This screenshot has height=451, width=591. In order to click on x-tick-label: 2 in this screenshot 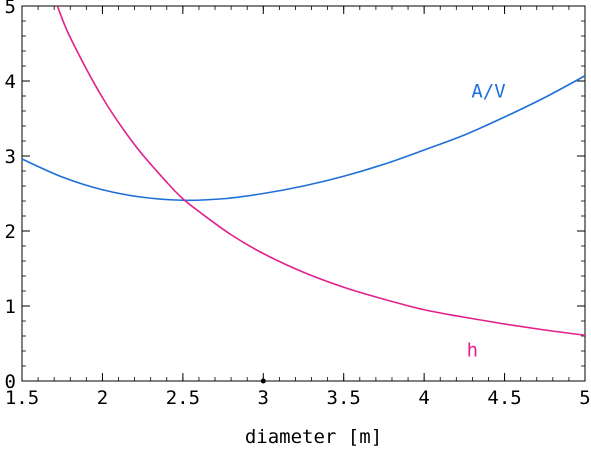, I will do `click(102, 398)`.